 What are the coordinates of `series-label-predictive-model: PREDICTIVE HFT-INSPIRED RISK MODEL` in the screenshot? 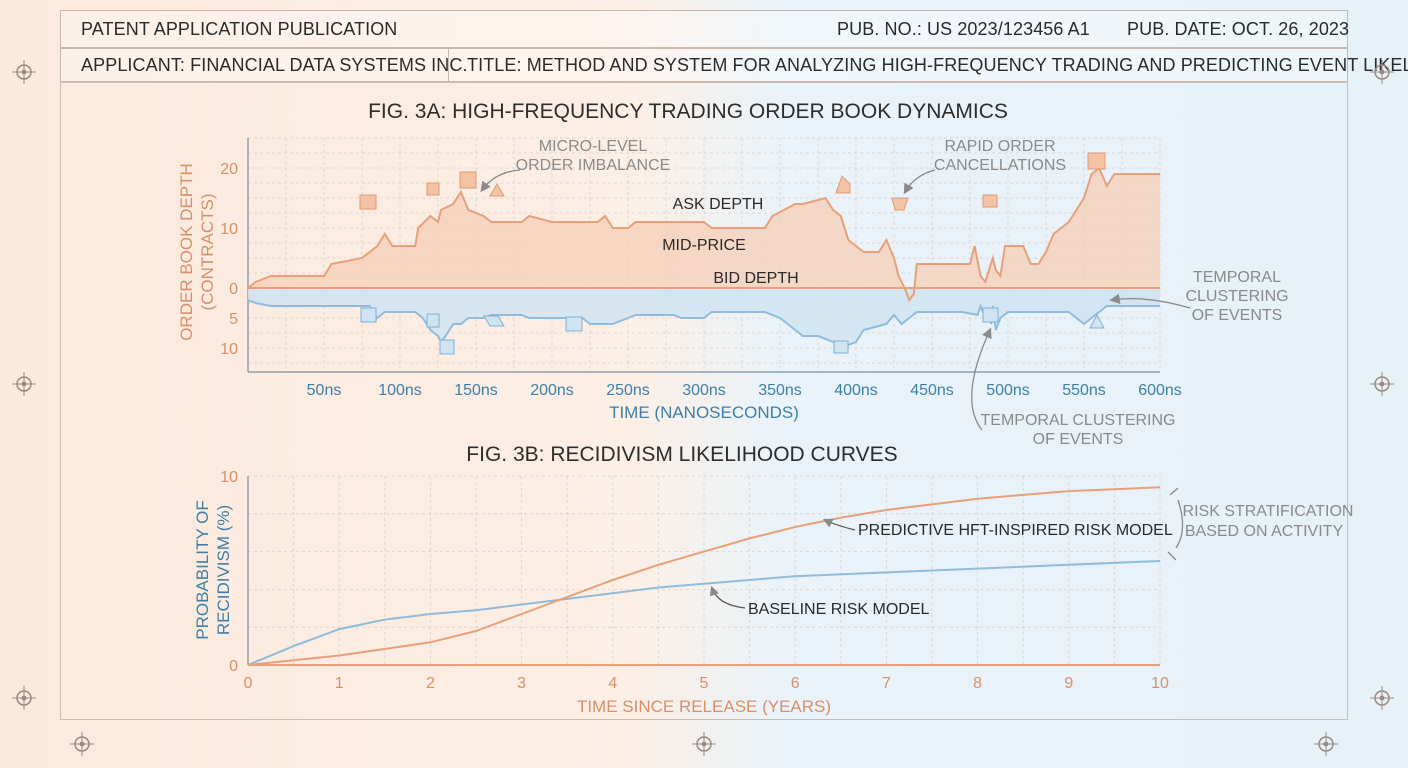 It's located at (997, 528).